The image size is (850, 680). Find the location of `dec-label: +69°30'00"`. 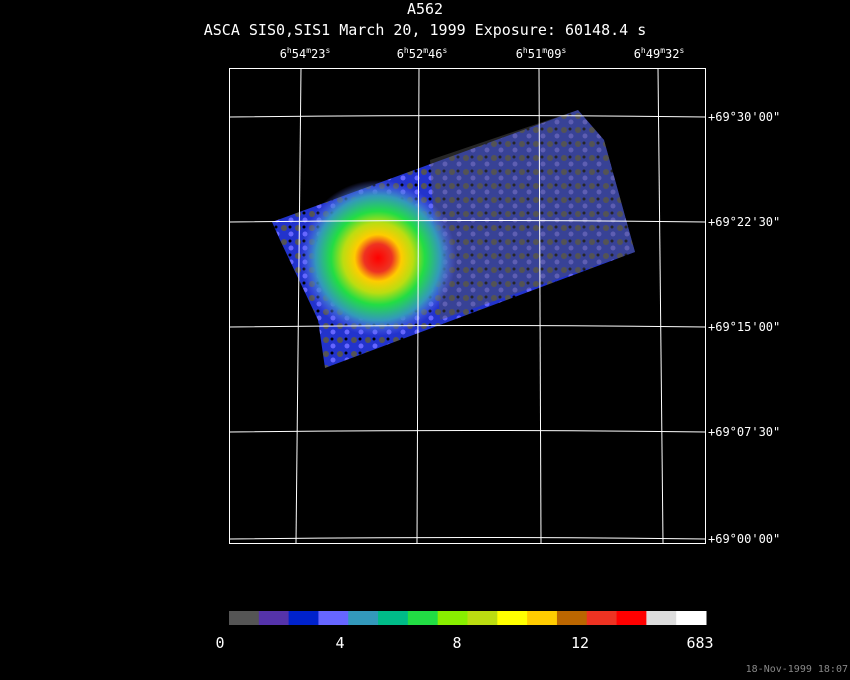

dec-label: +69°30'00" is located at coordinates (744, 117).